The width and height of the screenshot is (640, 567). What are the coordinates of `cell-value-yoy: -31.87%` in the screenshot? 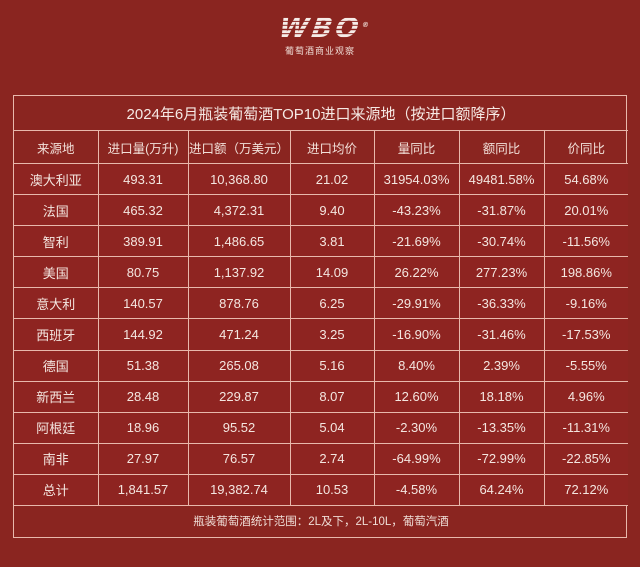 It's located at (501, 210).